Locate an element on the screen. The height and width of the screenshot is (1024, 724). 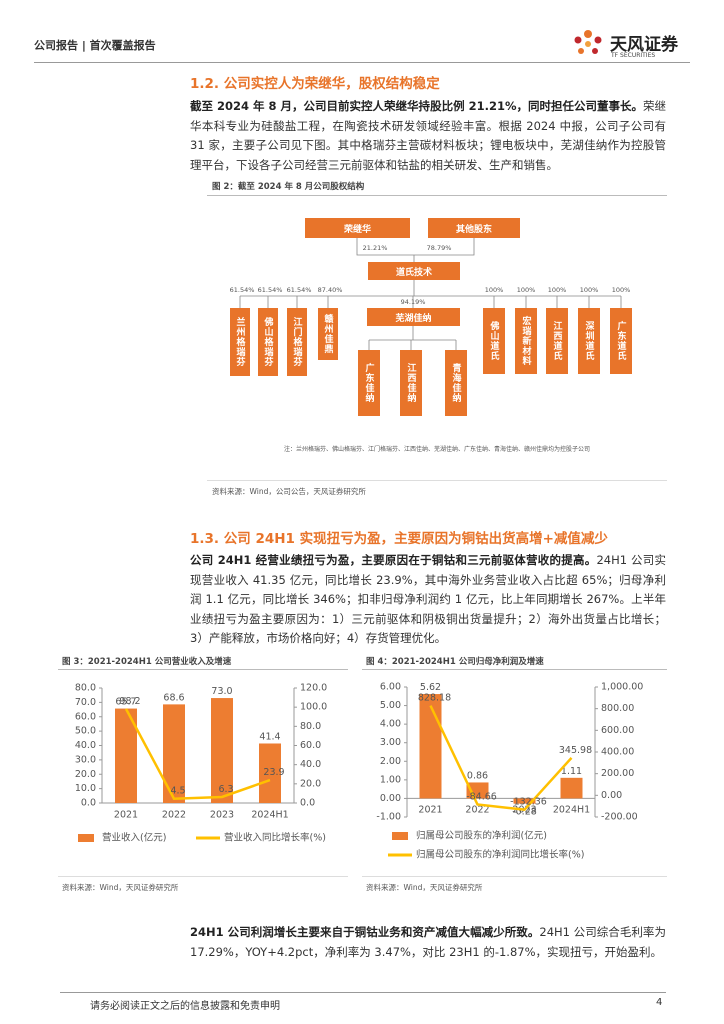
bar-value-label: 41.4 is located at coordinates (269, 736).